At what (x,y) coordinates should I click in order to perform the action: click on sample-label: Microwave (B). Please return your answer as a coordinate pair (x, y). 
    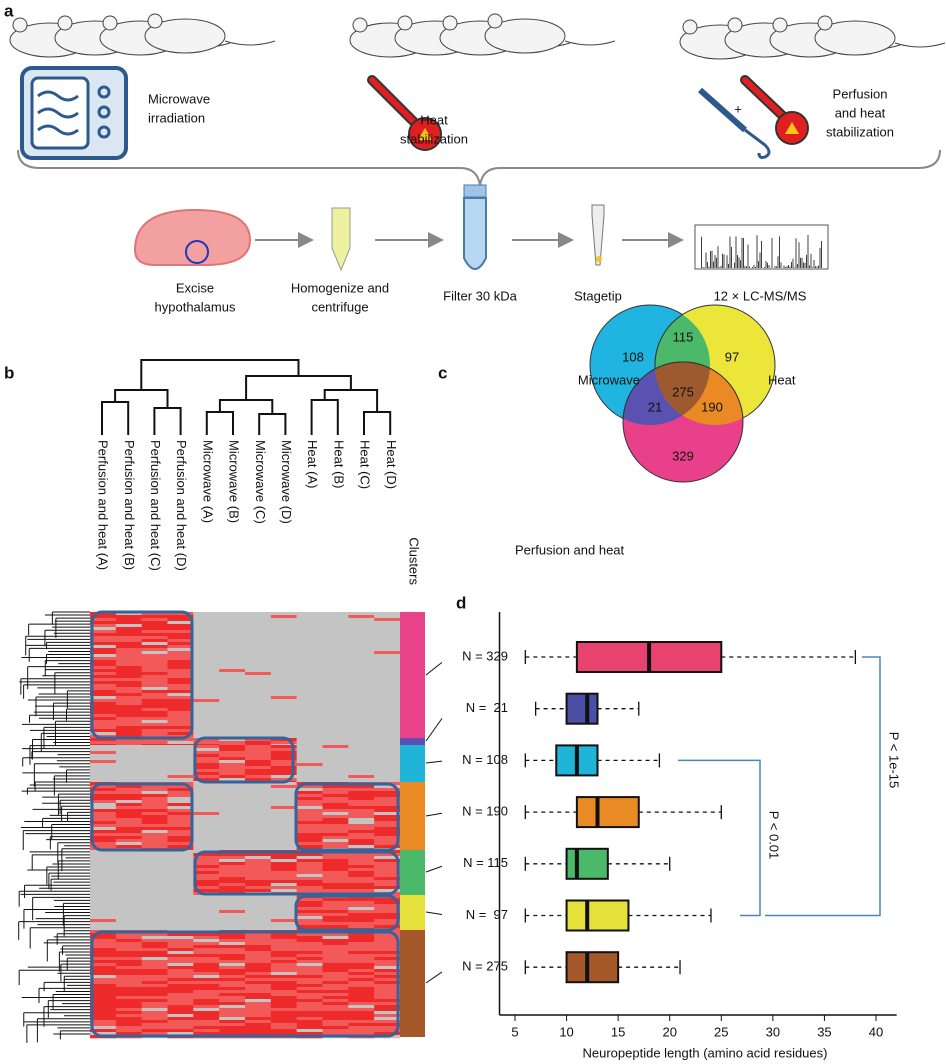
    Looking at the image, I should click on (234, 481).